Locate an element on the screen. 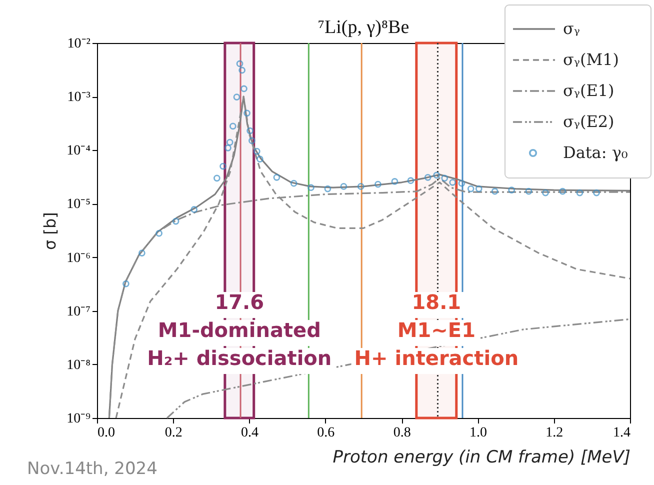 The height and width of the screenshot is (485, 654). legend-label: σᵧ(E2) is located at coordinates (588, 121).